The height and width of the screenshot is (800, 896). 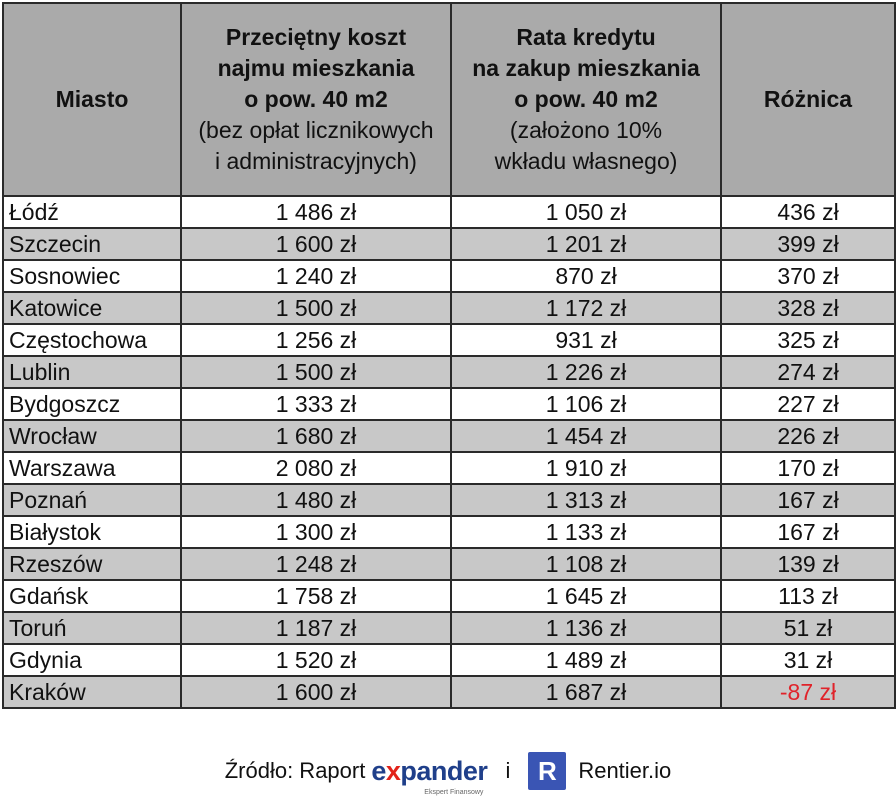 I want to click on table-row: Gdańsk 1 758 zł 1 645 zł 113 zł, so click(x=449, y=596).